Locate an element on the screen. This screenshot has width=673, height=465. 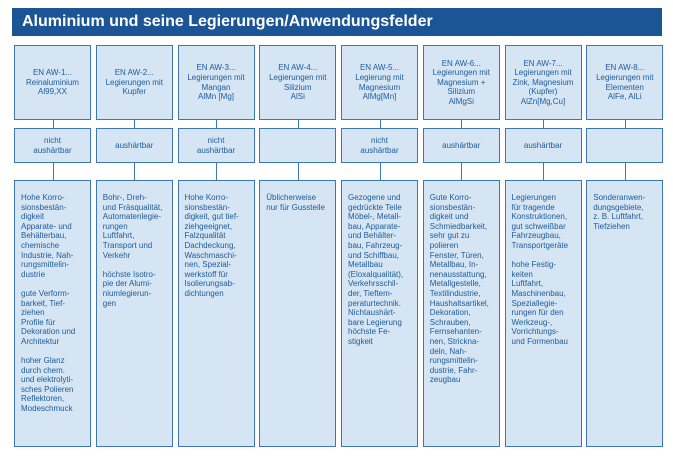
text-line: der, Tieftem- is located at coordinates (370, 293).